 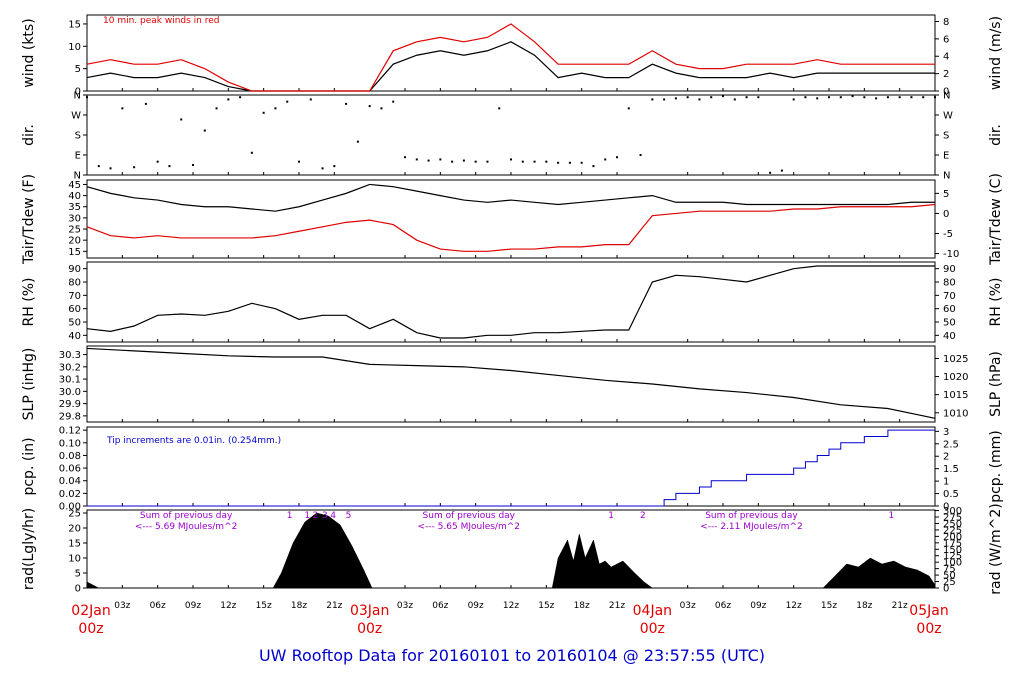 What do you see at coordinates (511, 302) in the screenshot?
I see `panel-4-frame` at bounding box center [511, 302].